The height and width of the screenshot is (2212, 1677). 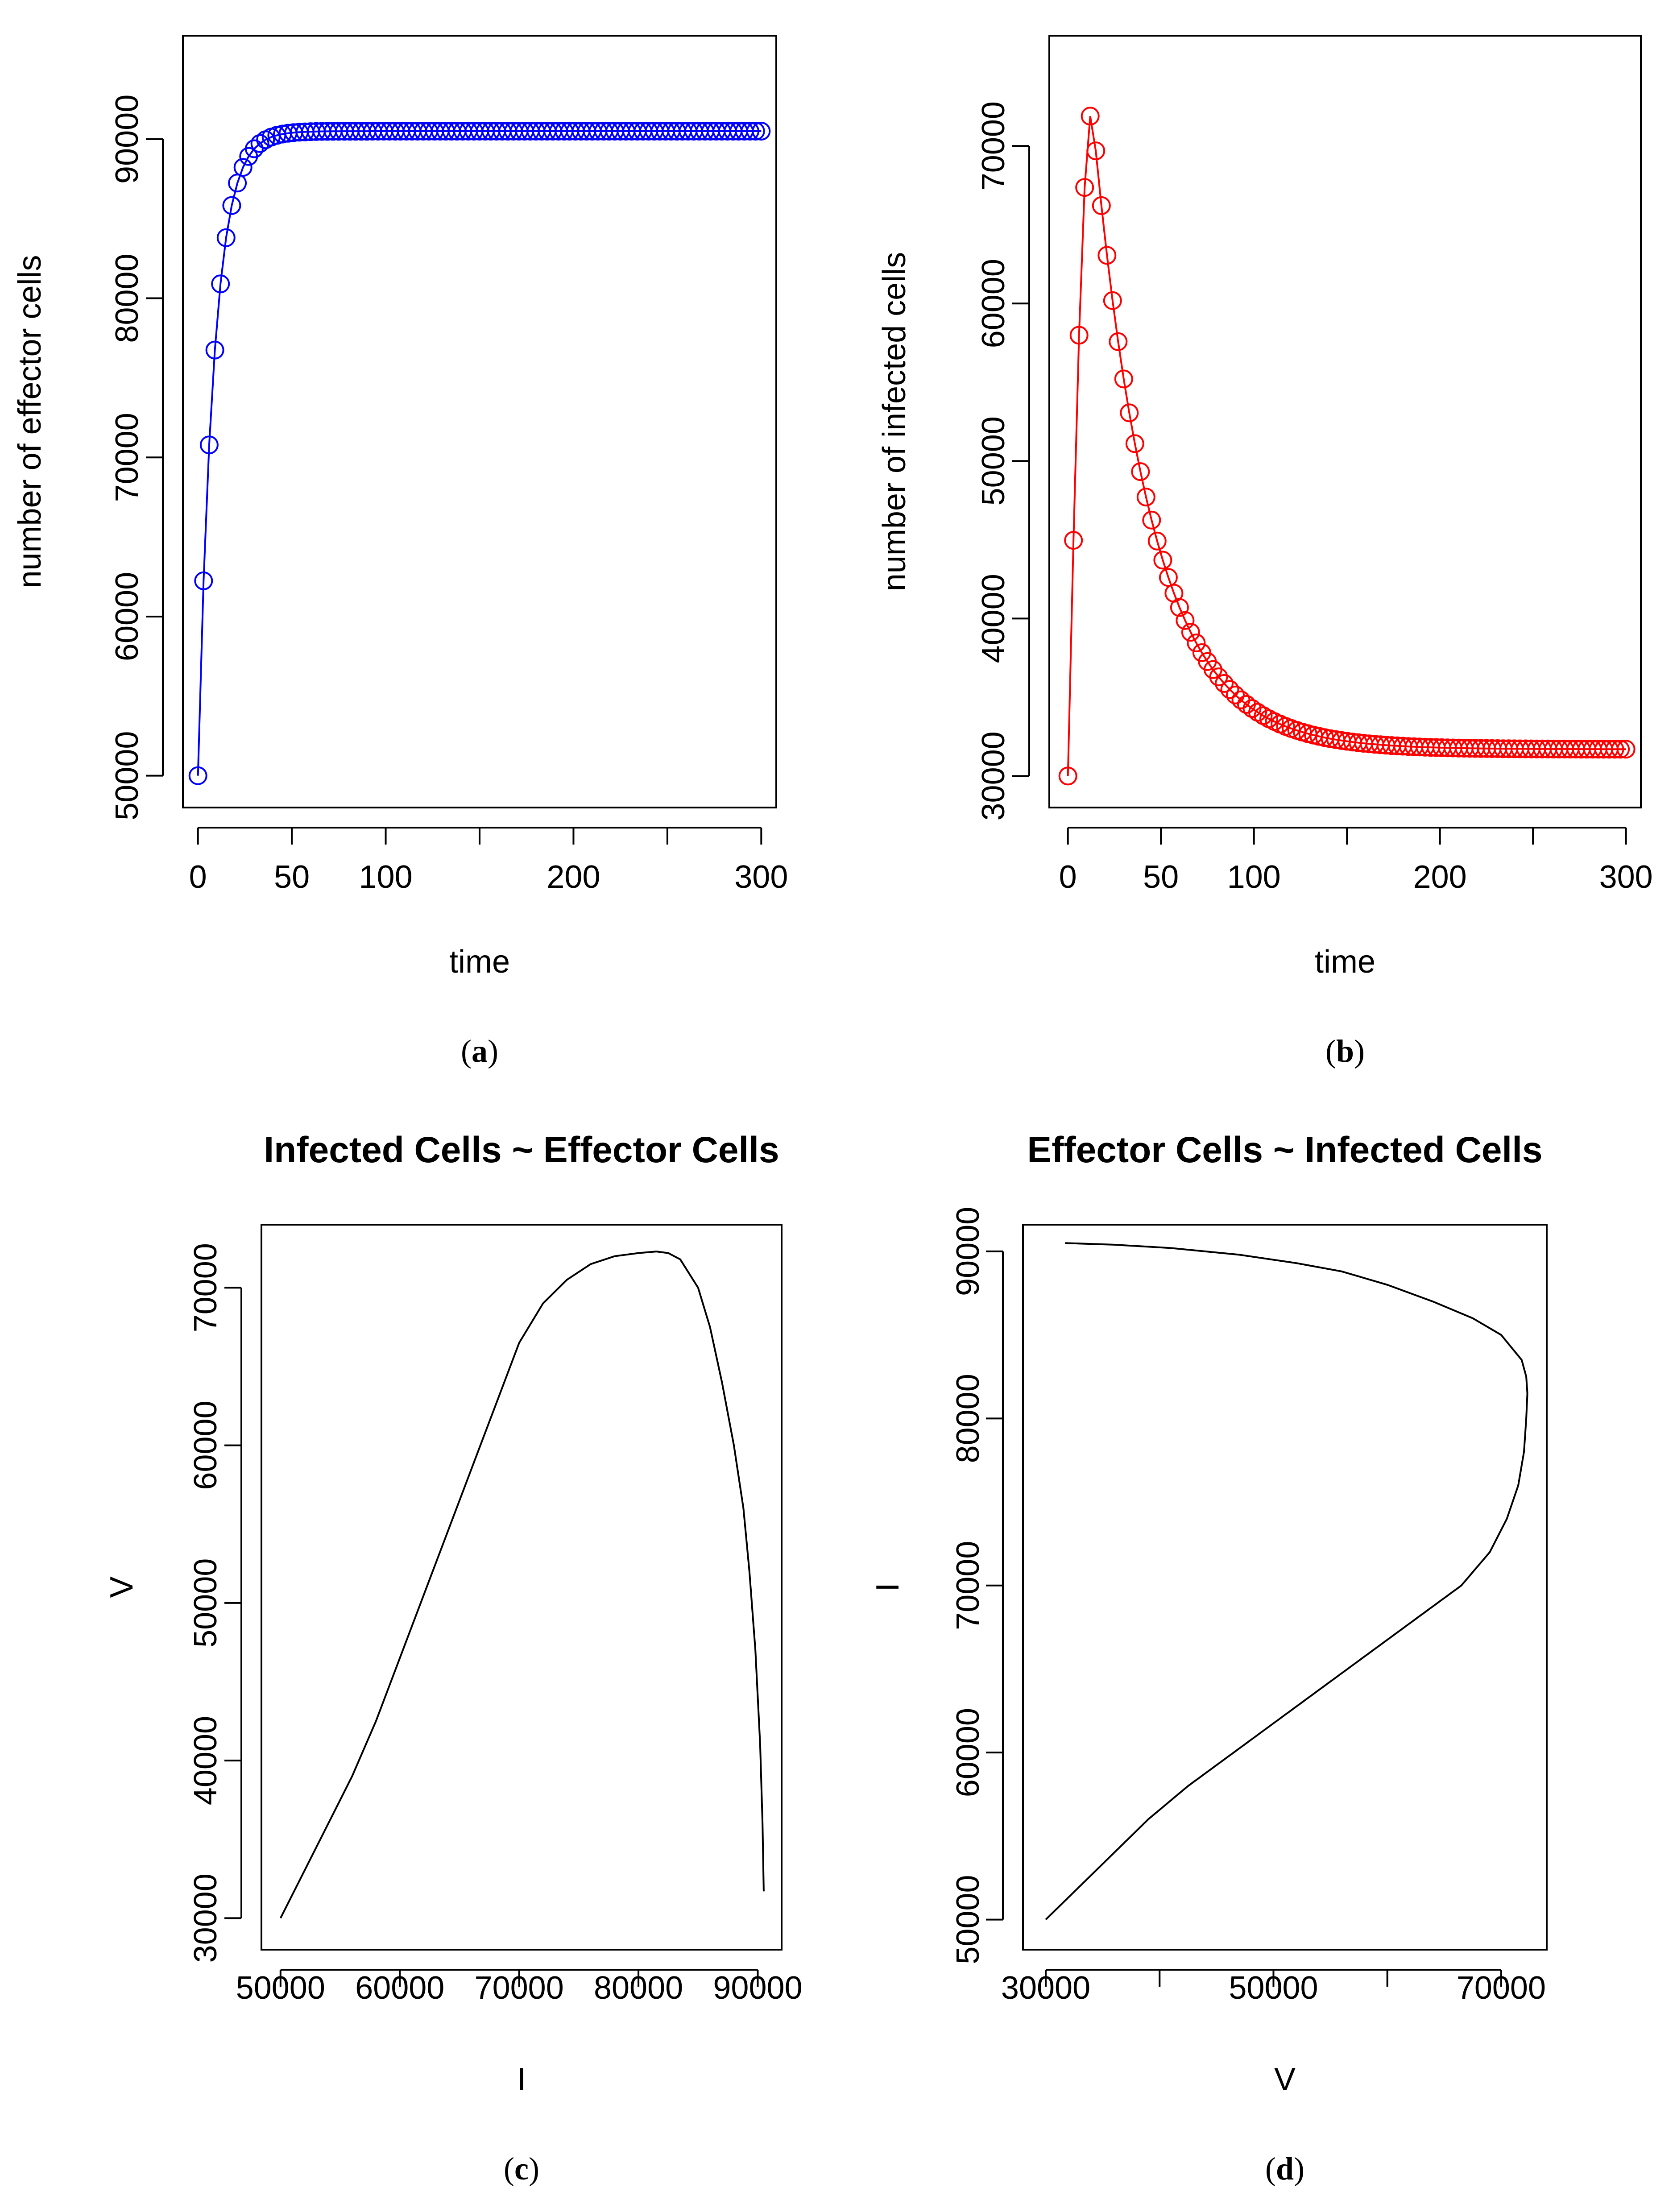 I want to click on x-tick-label: 0, so click(x=198, y=877).